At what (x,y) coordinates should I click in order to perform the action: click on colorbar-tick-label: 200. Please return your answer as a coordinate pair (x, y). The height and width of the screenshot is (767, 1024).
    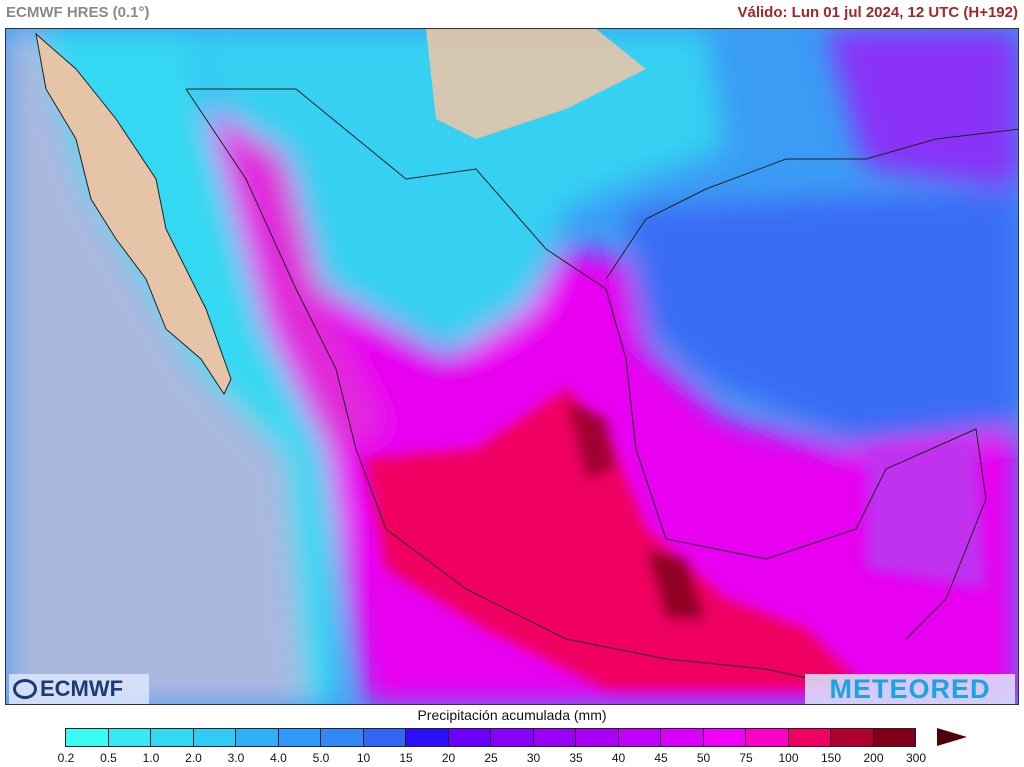
    Looking at the image, I should click on (873, 758).